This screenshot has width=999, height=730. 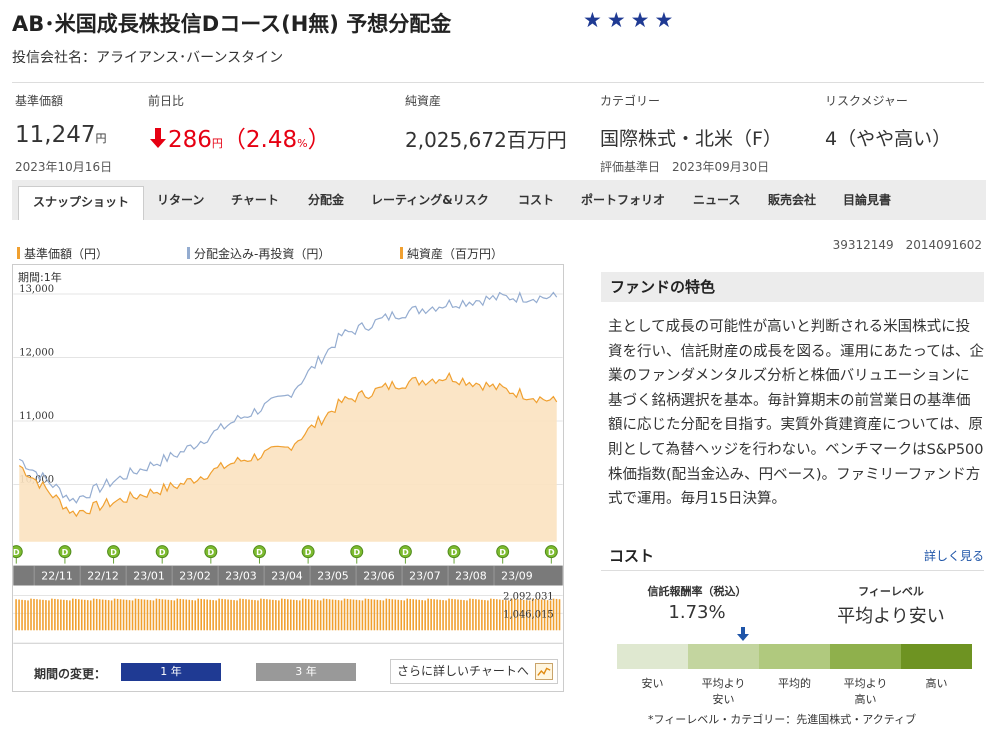 I want to click on x-tick-label: 23/04, so click(x=287, y=576).